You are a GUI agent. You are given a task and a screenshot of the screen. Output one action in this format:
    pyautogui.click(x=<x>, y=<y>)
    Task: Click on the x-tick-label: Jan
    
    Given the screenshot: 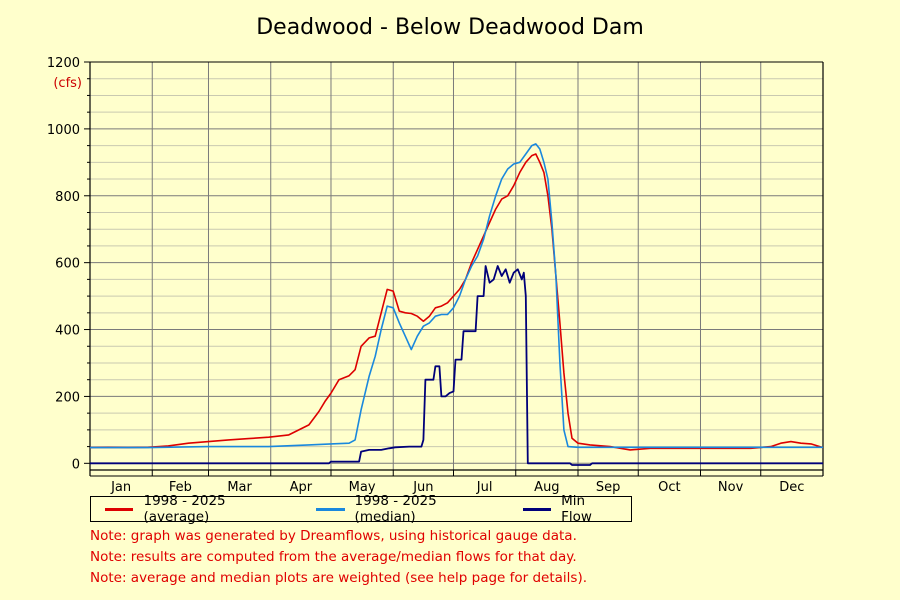 What is the action you would take?
    pyautogui.click(x=120, y=487)
    